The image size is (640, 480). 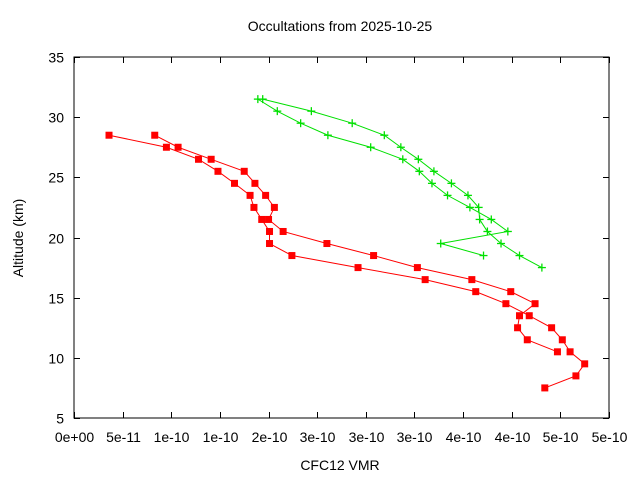 I want to click on y-tick-label: 30, so click(x=56, y=118).